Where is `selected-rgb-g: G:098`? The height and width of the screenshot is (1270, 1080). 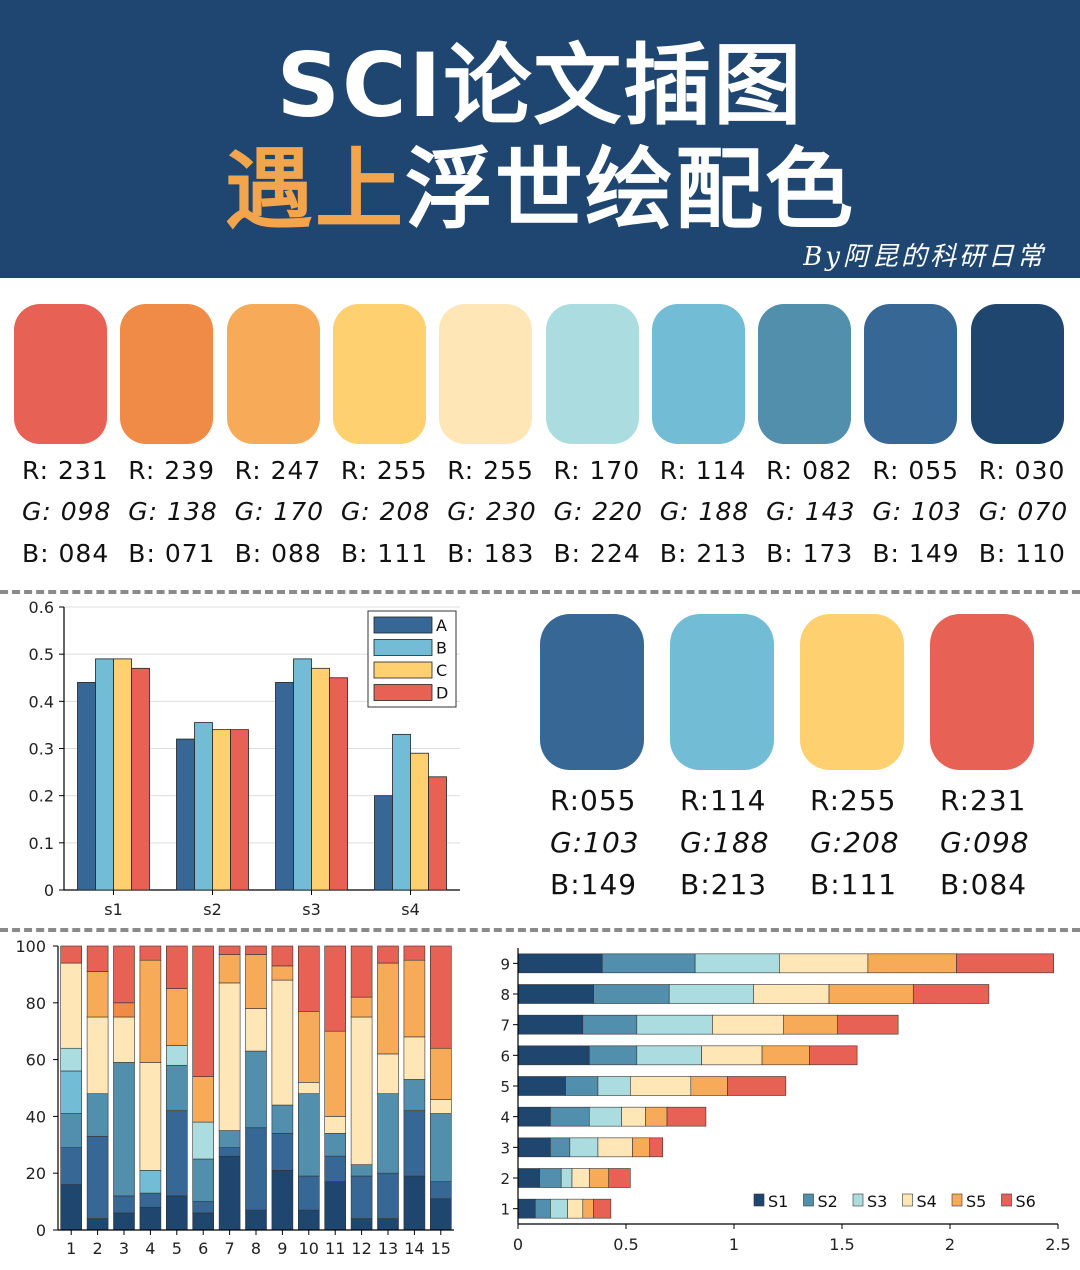 selected-rgb-g: G:098 is located at coordinates (985, 842).